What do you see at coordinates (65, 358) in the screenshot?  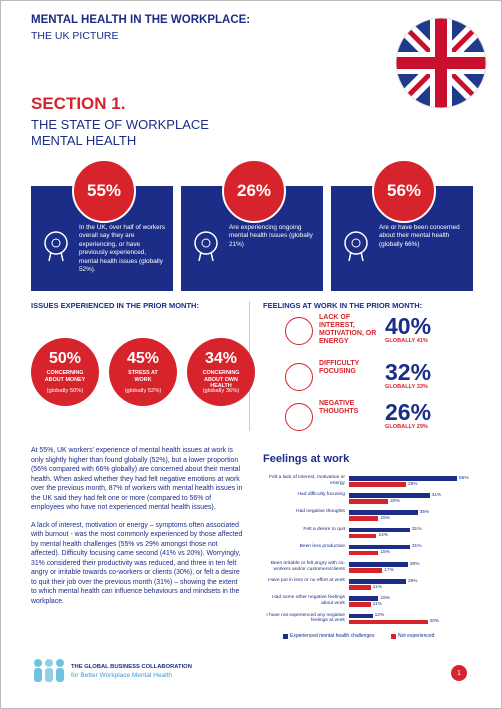 I see `issue-value: 50%` at bounding box center [65, 358].